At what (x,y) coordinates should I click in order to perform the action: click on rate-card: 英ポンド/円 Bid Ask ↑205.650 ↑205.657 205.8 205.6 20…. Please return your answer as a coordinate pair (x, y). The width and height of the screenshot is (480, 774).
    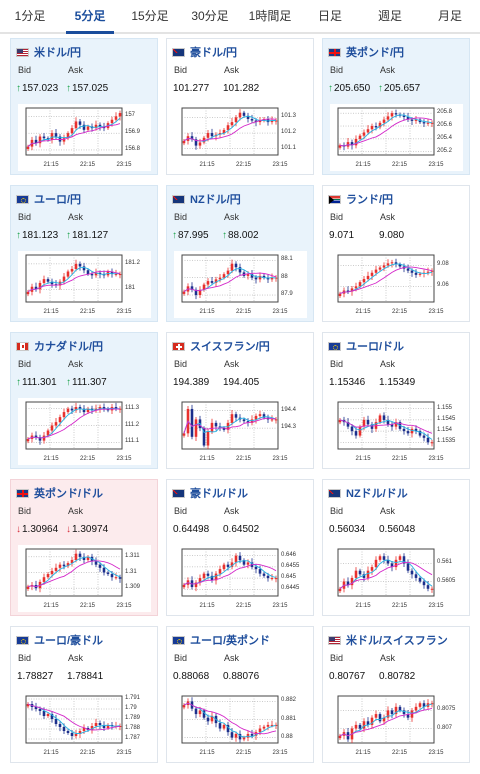
    Looking at the image, I should click on (396, 106).